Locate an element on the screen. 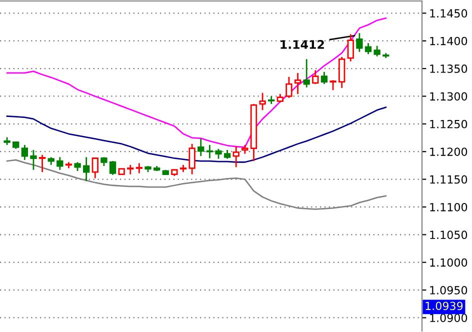  annotation: 1.1412 is located at coordinates (302, 44).